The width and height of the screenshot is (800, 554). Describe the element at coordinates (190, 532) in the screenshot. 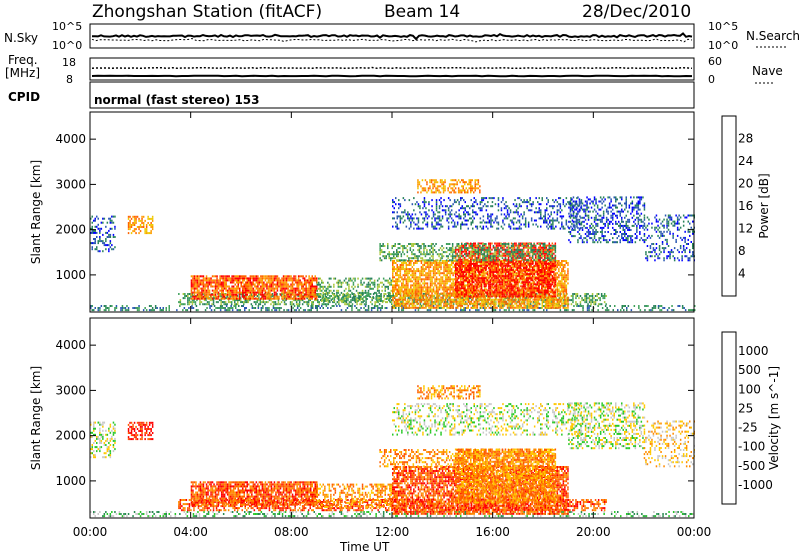

I see `x-tick-label: 04:00` at that location.